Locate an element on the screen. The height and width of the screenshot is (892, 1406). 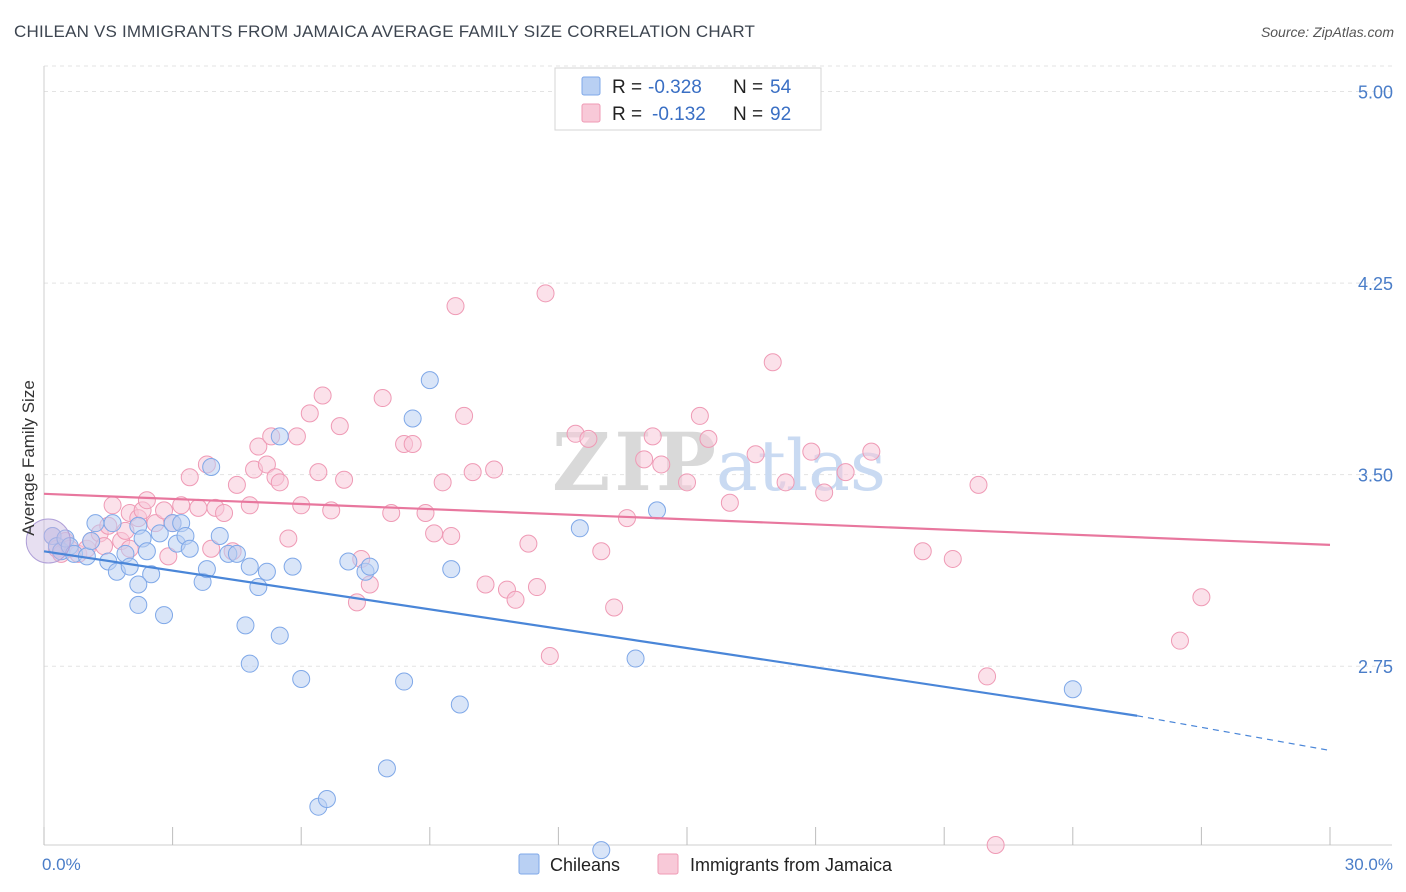
y-tick-label: 2.75 is located at coordinates (1375, 667).